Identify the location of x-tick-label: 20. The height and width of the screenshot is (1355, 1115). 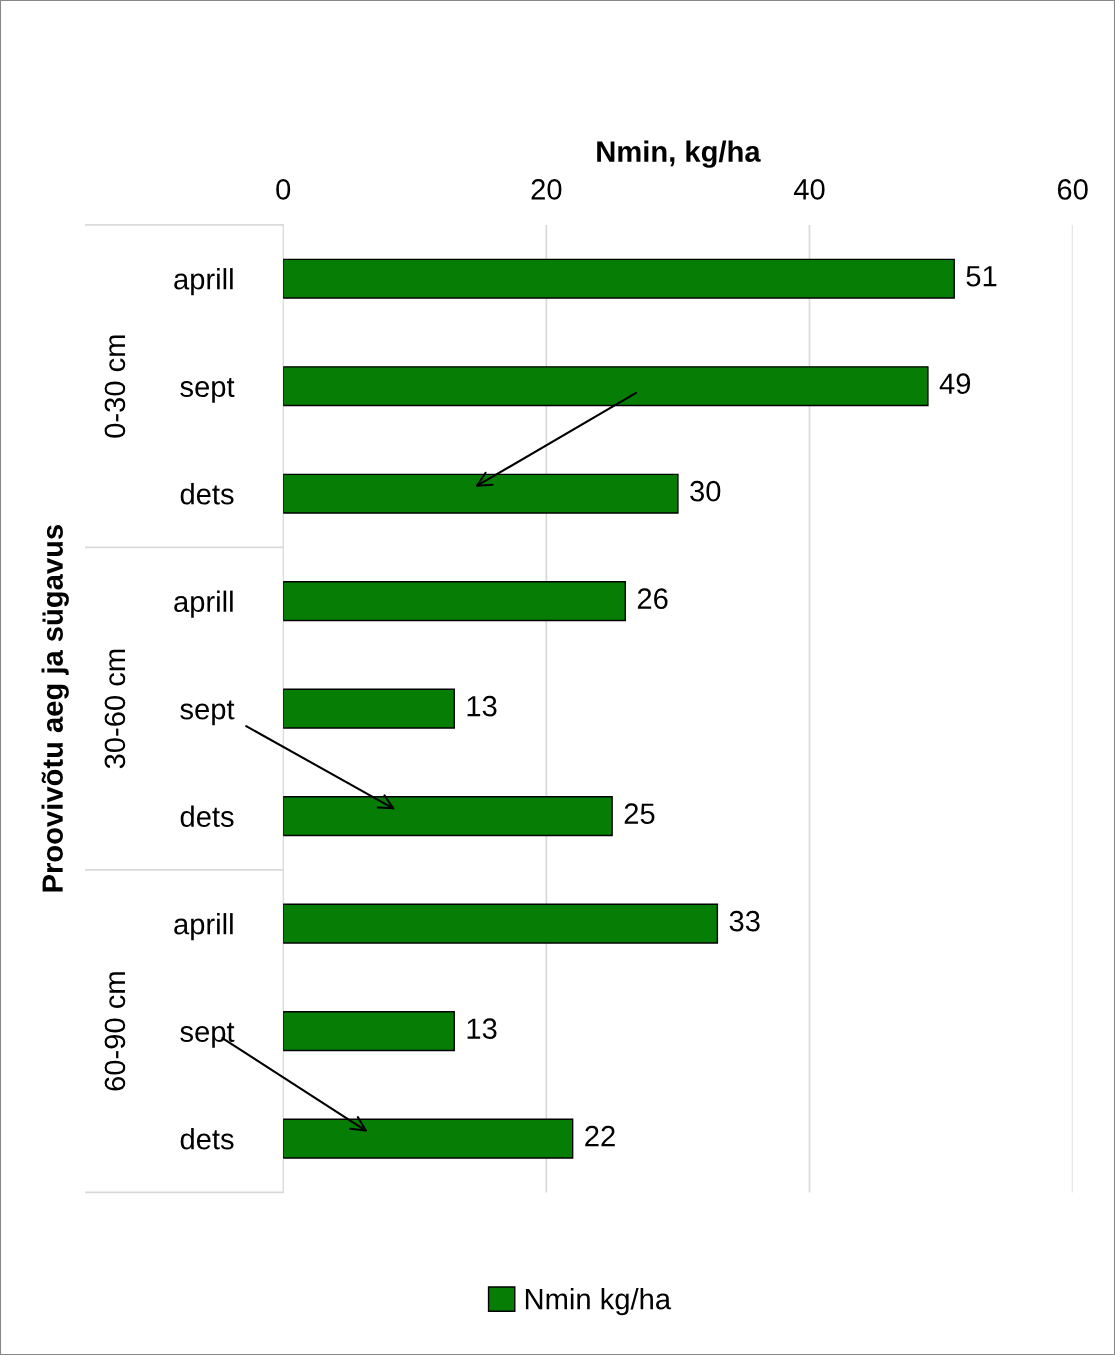
(546, 189).